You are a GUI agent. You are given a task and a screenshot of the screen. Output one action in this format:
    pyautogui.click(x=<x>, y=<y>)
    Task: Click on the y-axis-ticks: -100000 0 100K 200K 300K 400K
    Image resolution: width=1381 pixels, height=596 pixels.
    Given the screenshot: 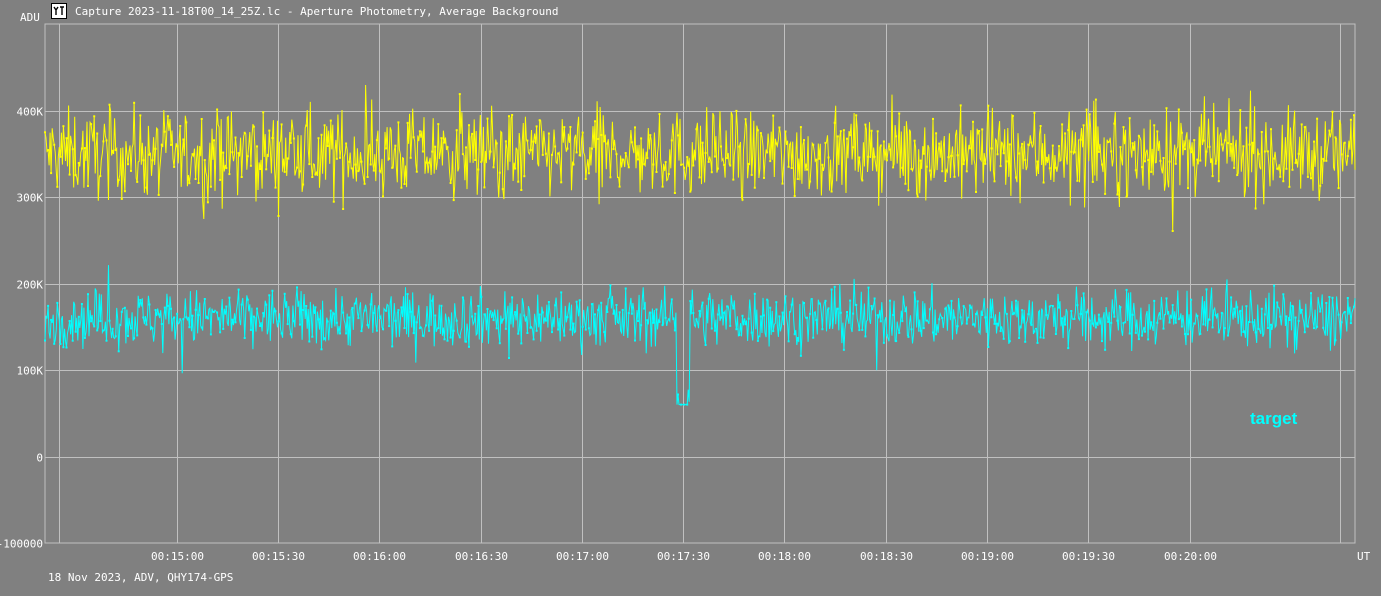 What is the action you would take?
    pyautogui.click(x=21, y=328)
    